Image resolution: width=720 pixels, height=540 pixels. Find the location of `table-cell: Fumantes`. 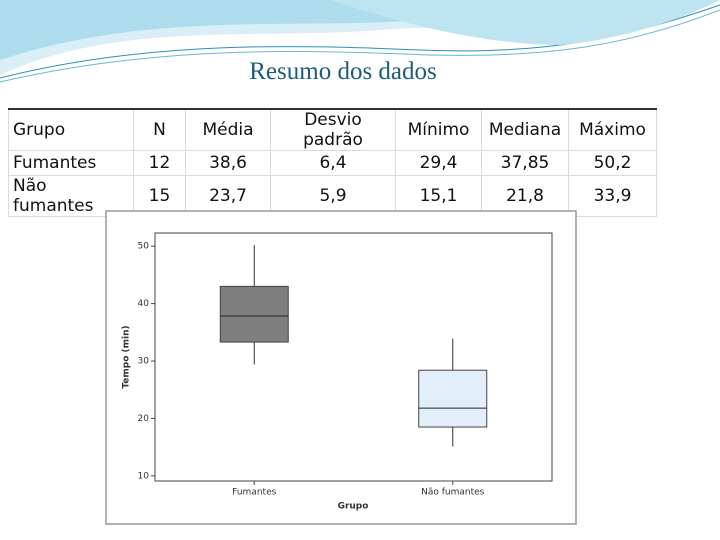

table-cell: Fumantes is located at coordinates (71, 163).